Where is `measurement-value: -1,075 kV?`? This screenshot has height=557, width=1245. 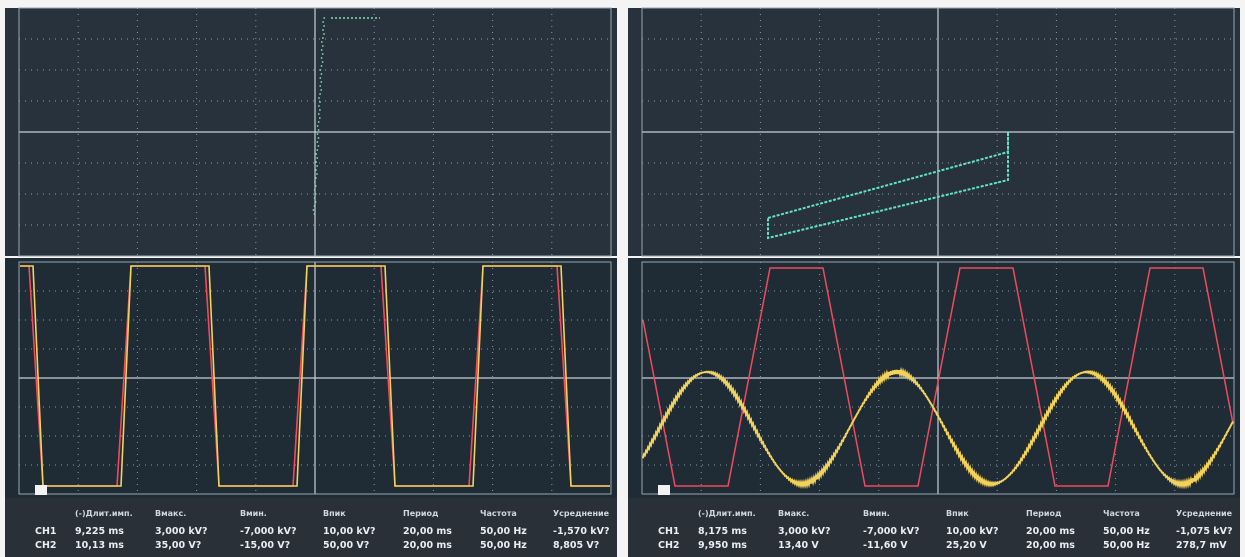
measurement-value: -1,075 kV? is located at coordinates (1204, 531).